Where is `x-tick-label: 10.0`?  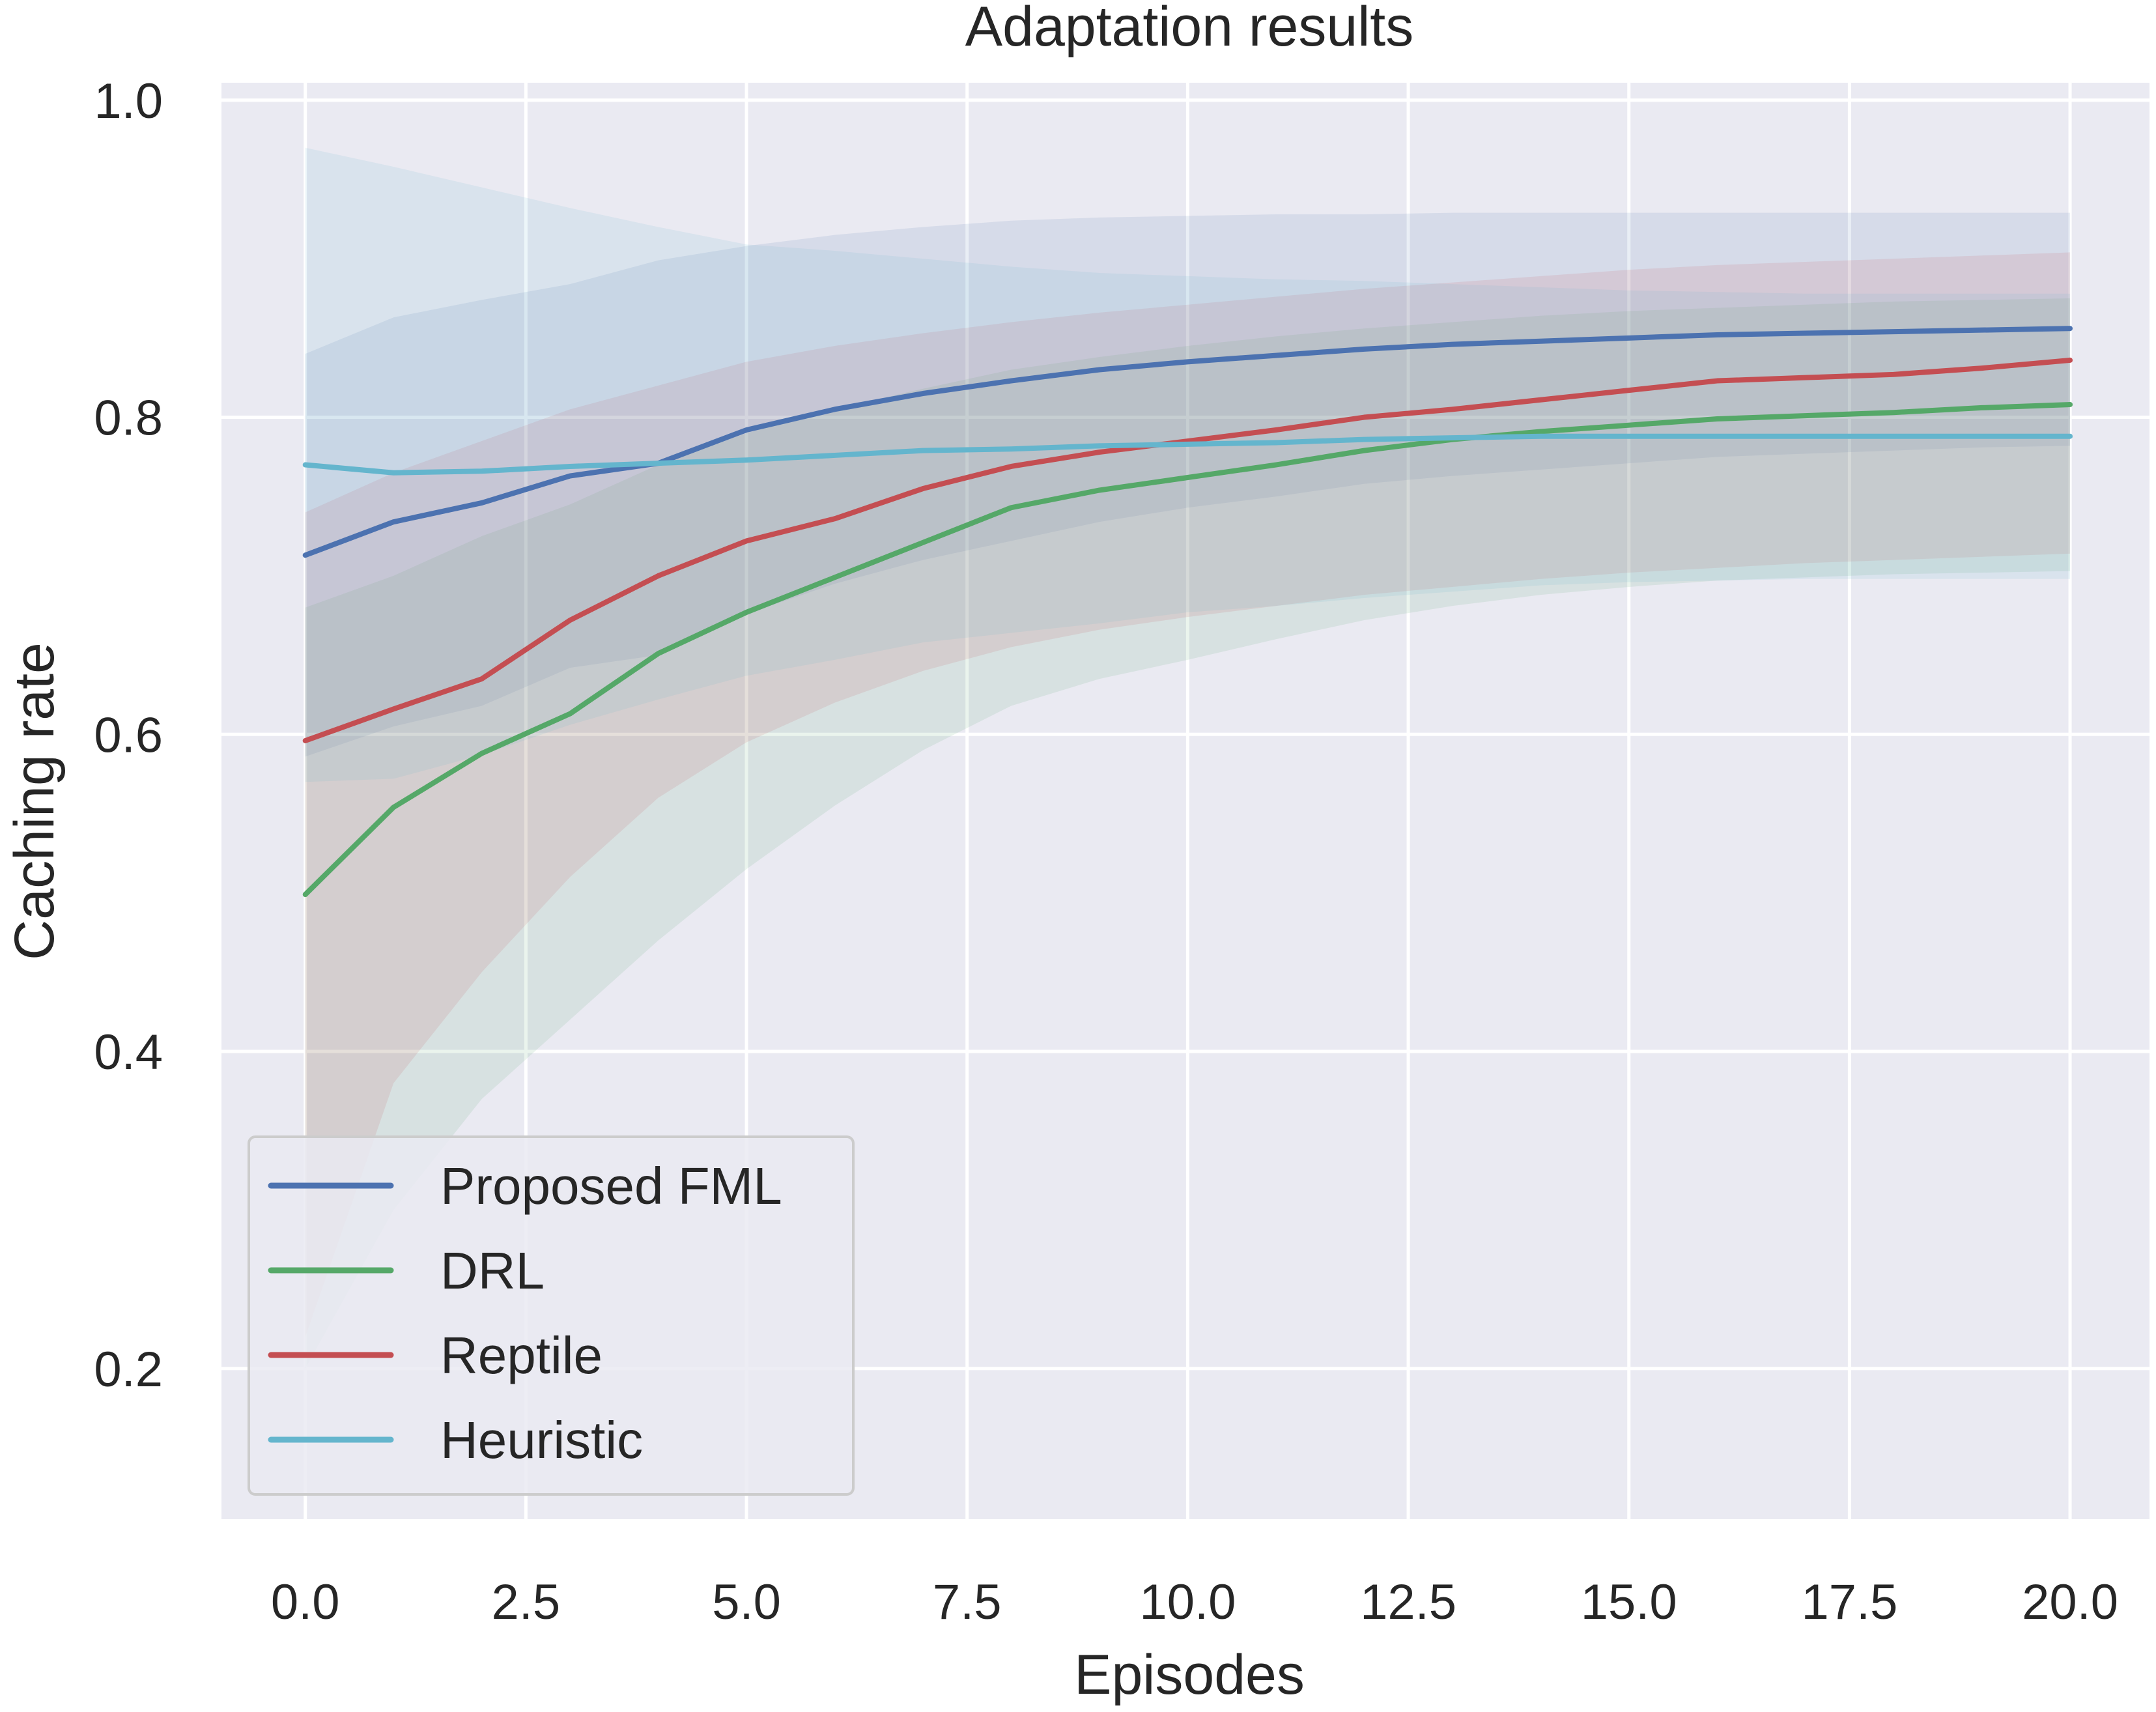 x-tick-label: 10.0 is located at coordinates (1187, 1602).